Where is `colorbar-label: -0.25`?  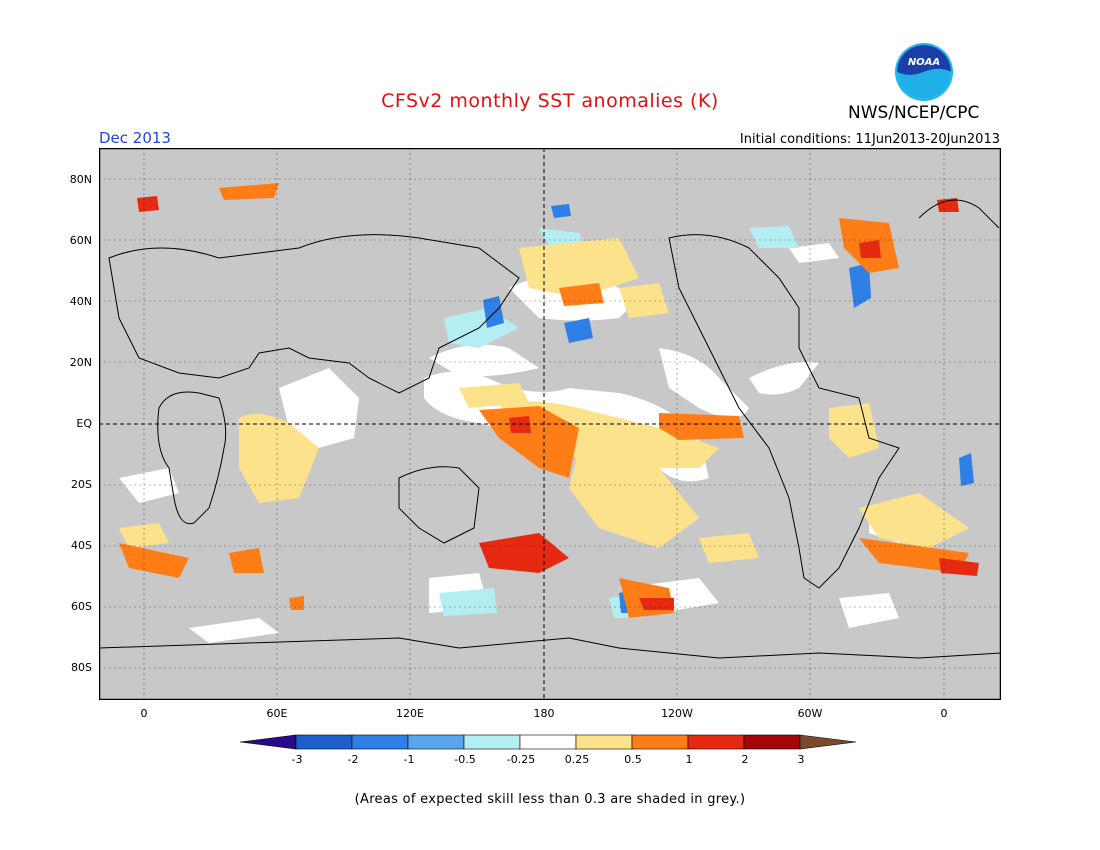
colorbar-label: -0.25 is located at coordinates (521, 759).